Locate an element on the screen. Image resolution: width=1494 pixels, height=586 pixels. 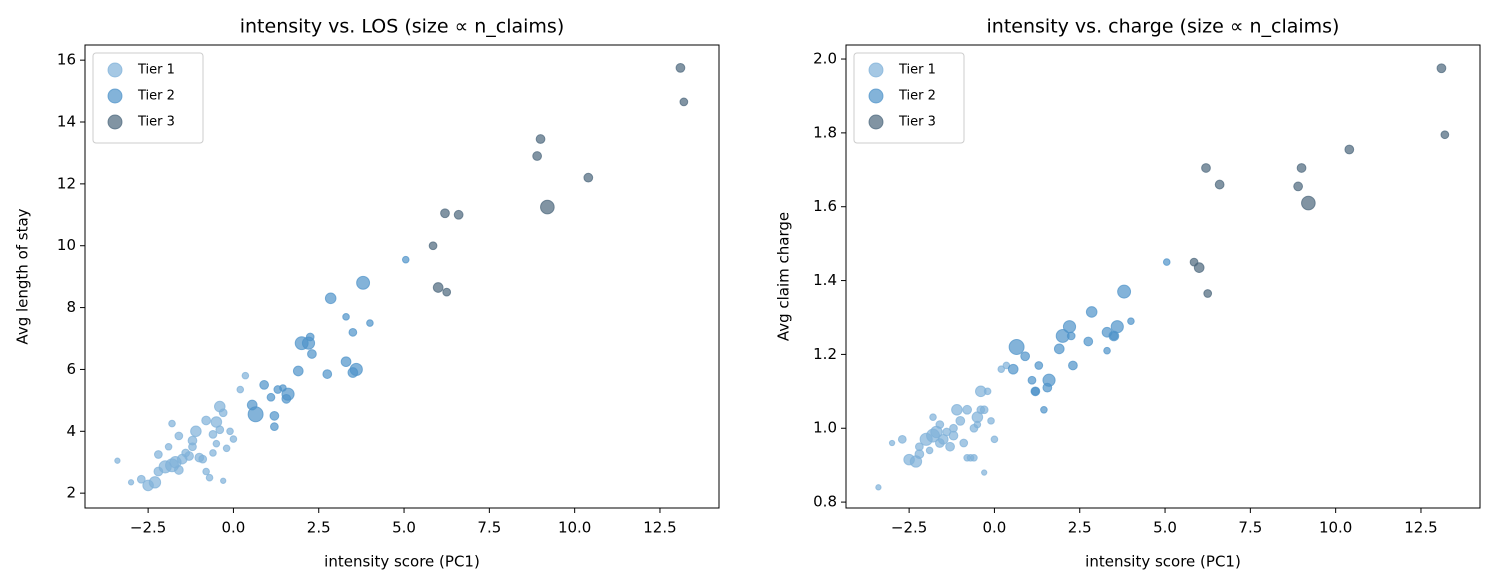
y-tick-label: 14 is located at coordinates (66, 122).